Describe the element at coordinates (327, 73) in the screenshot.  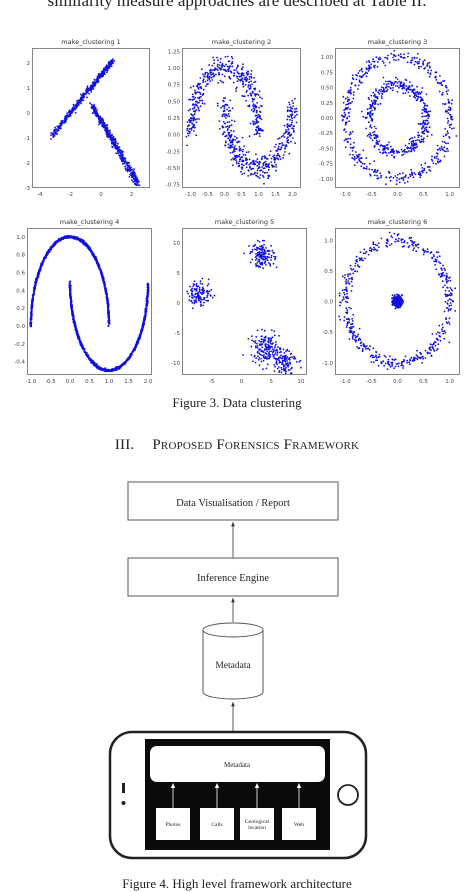
I see `y-tick-label: 0.75` at that location.